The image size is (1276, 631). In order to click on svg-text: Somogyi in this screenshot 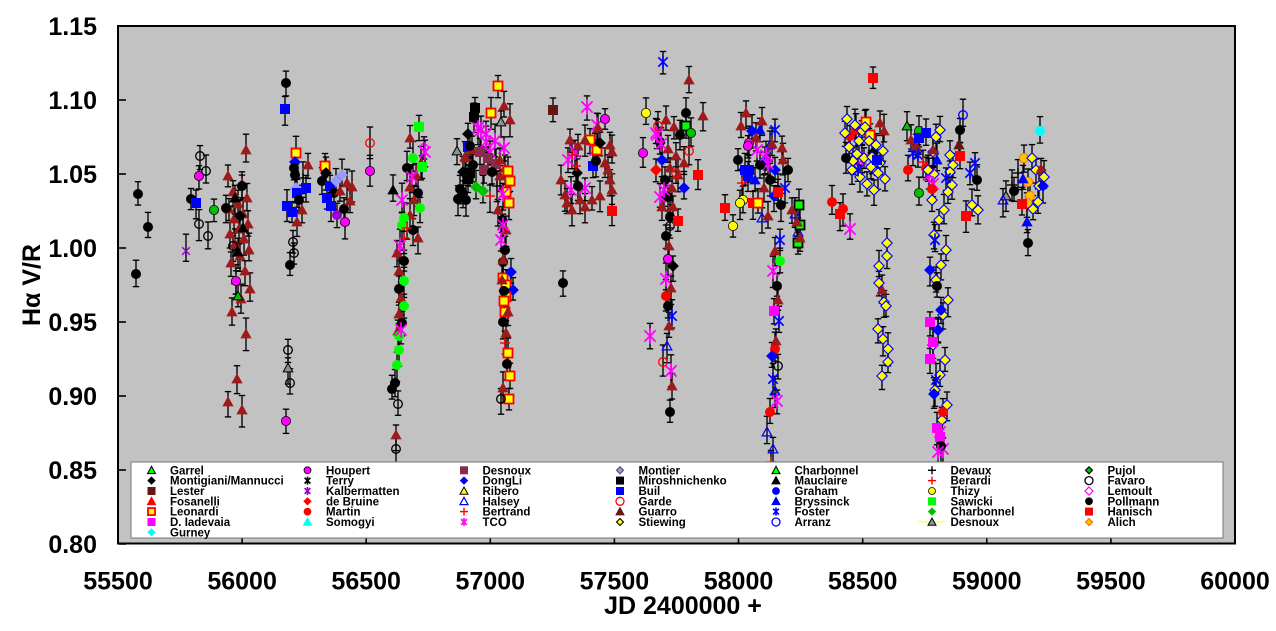, I will do `click(350, 523)`.